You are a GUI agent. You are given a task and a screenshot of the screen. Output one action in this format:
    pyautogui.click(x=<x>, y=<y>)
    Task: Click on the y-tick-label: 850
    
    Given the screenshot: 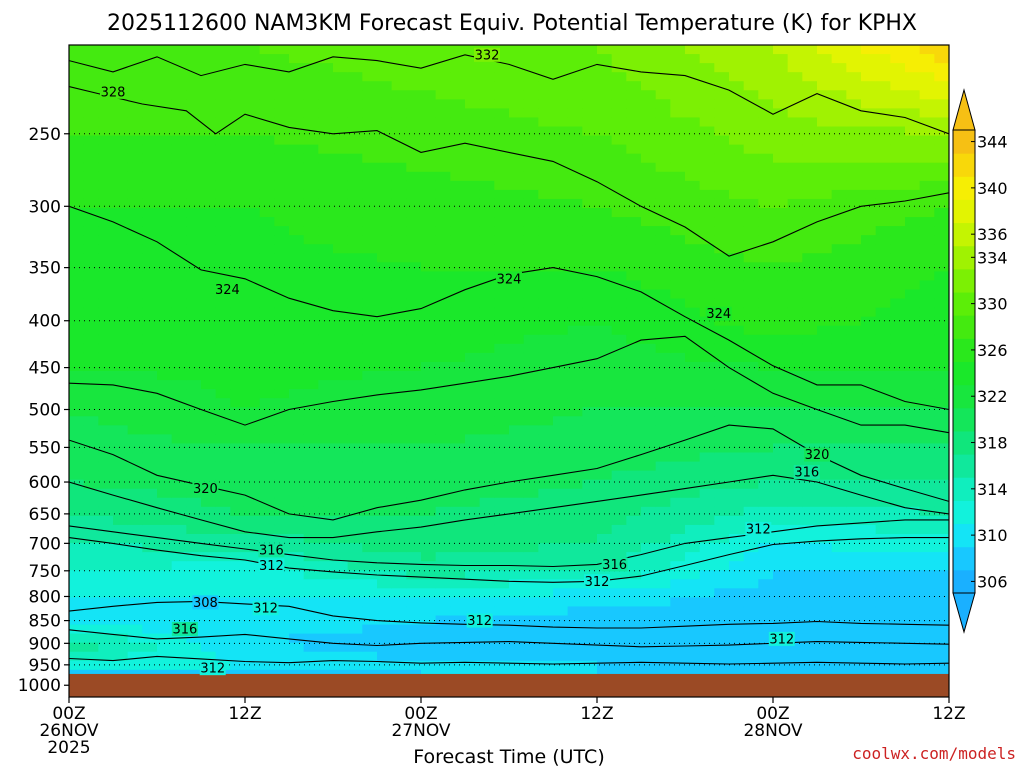 What is the action you would take?
    pyautogui.click(x=45, y=622)
    